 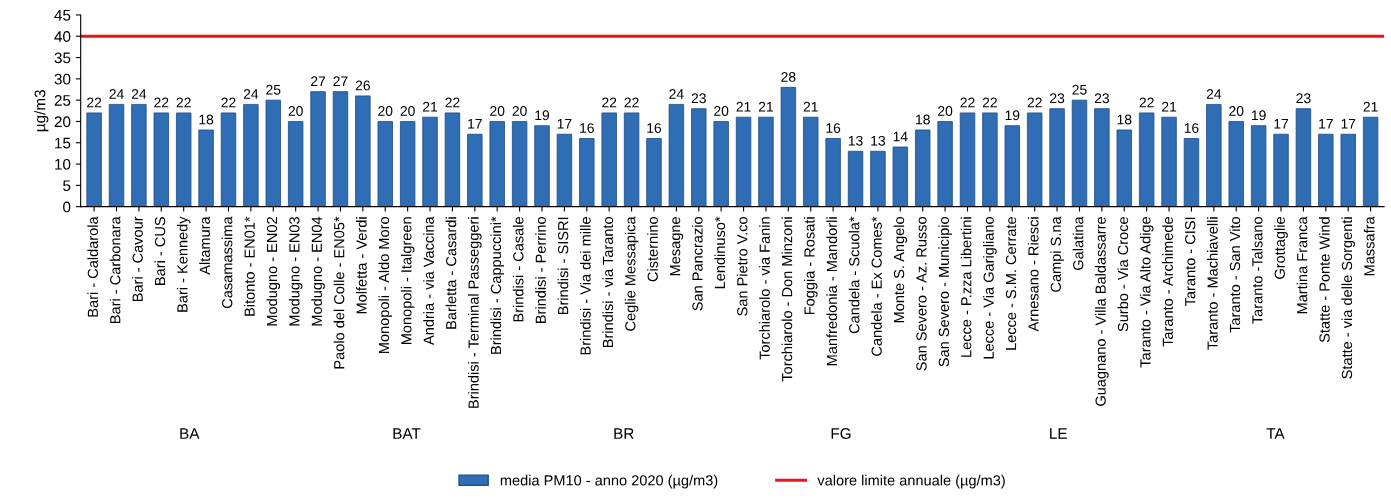 I want to click on x-tick-label: Taranto - CISI, so click(x=1190, y=262).